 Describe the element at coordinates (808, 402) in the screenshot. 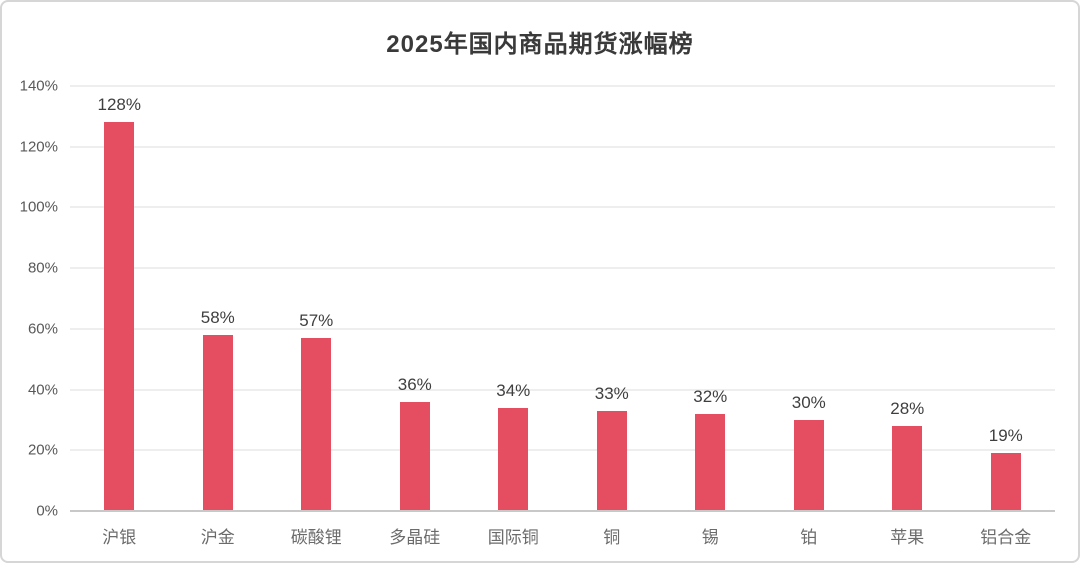

I see `bar-value-label: 30%` at that location.